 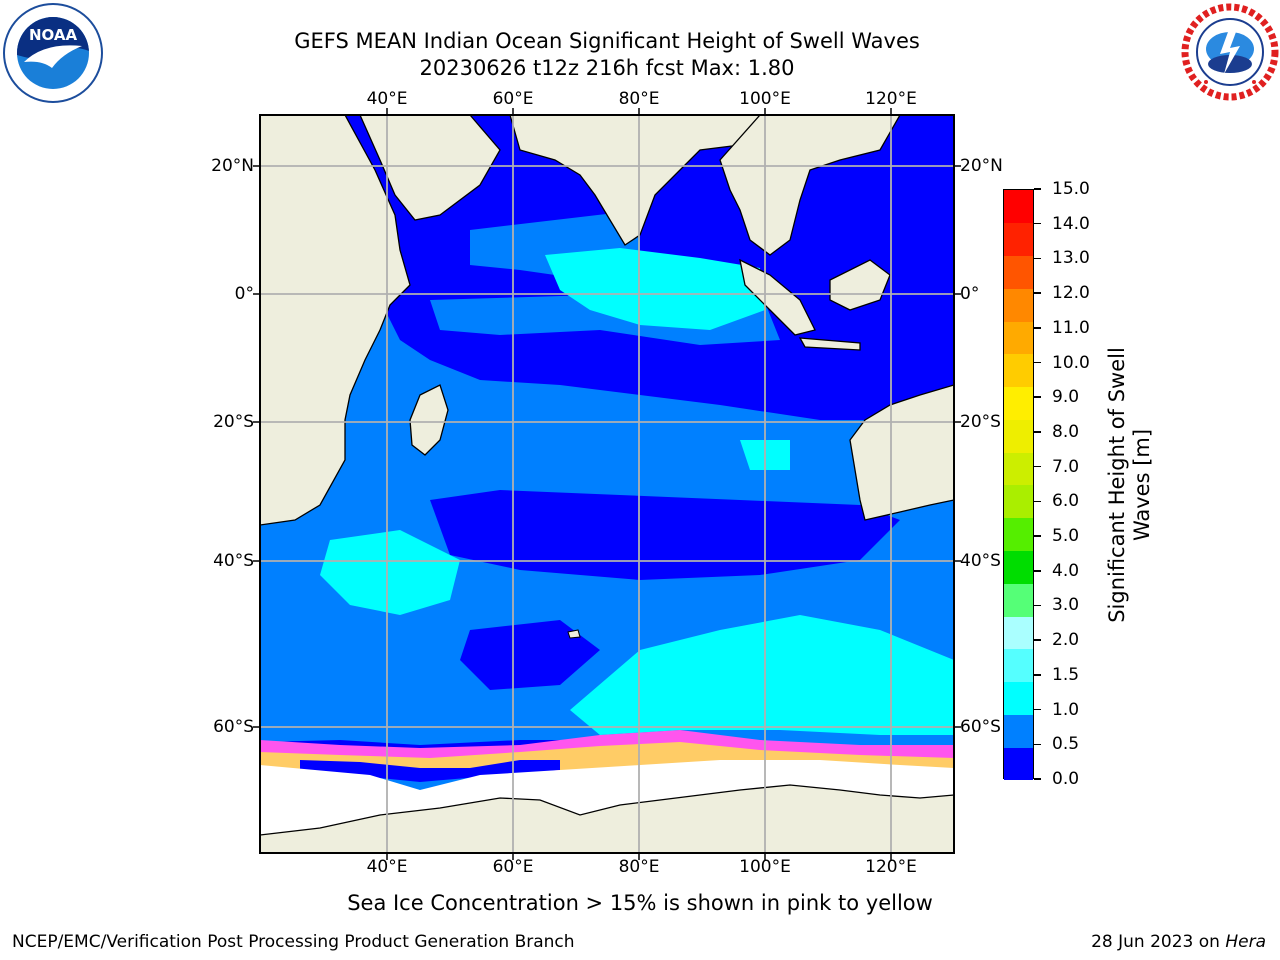 I want to click on lon-label-top: 100°E, so click(x=765, y=99).